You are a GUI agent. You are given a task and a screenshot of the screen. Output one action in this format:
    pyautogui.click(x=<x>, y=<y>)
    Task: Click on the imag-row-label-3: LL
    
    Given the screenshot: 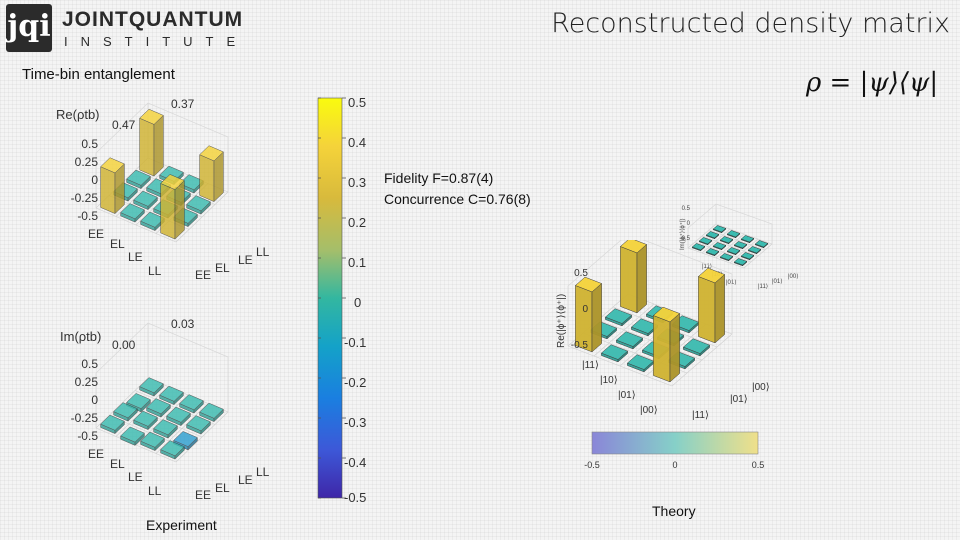 What is the action you would take?
    pyautogui.click(x=155, y=491)
    